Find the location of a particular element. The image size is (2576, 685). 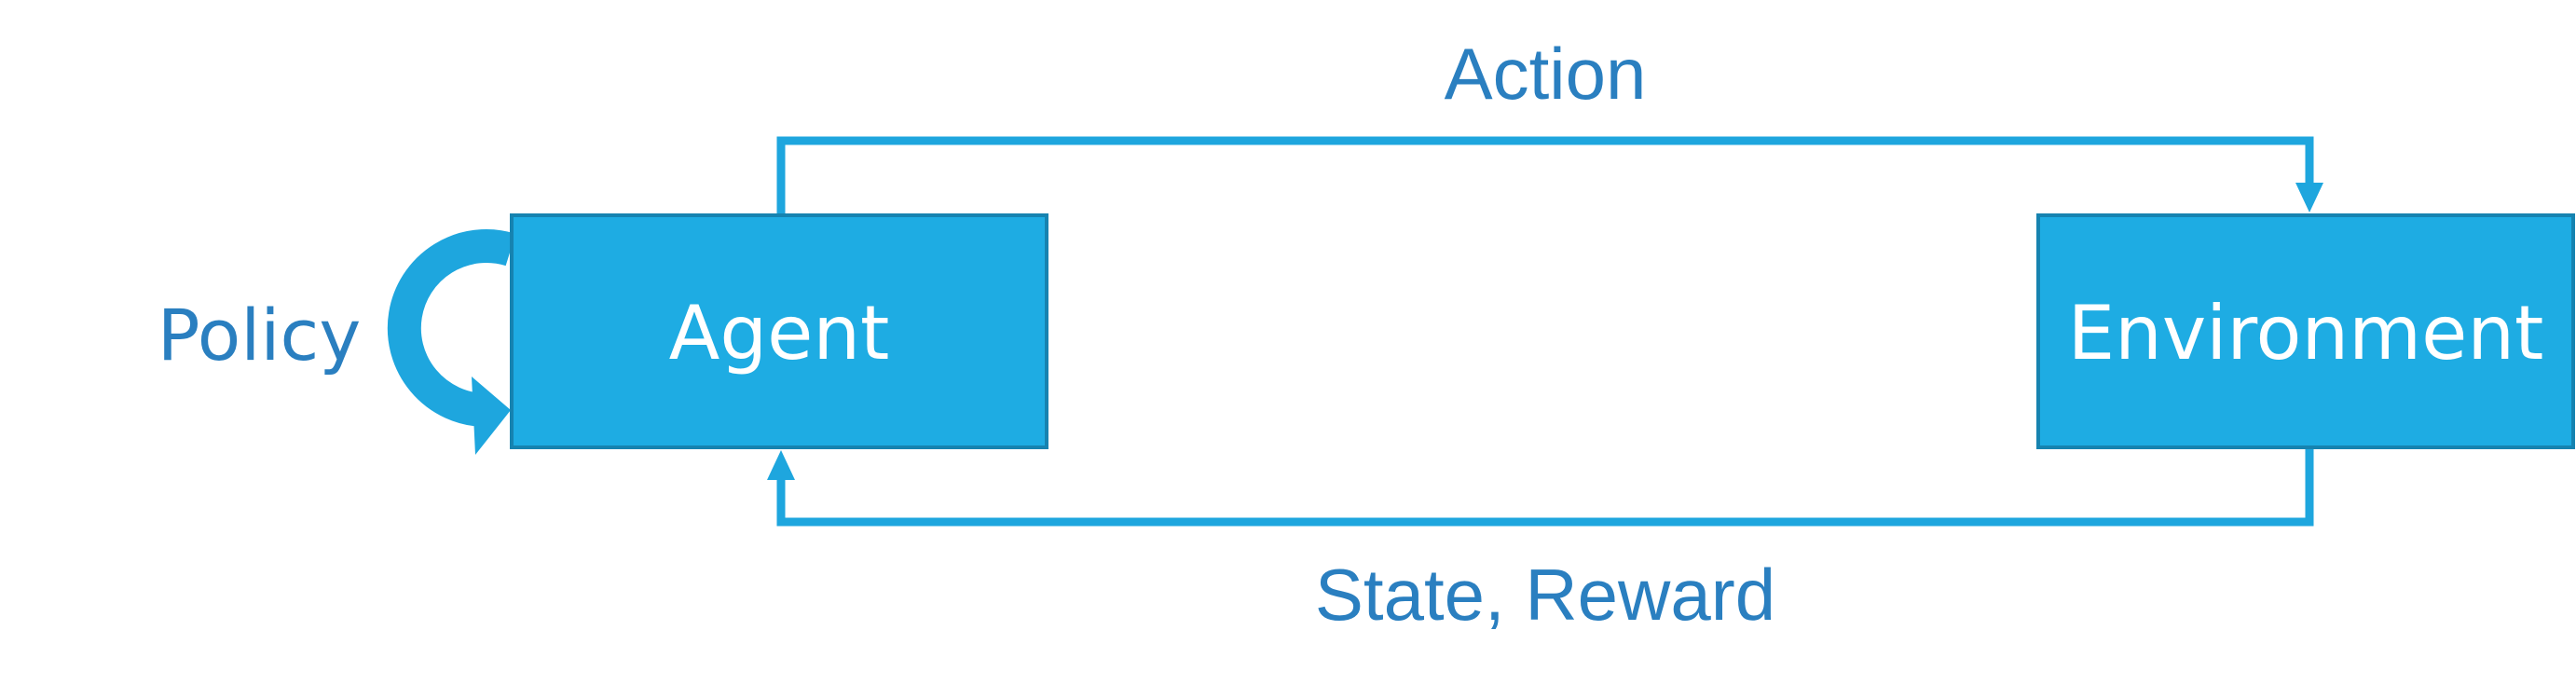

action-line is located at coordinates (1545, 176).